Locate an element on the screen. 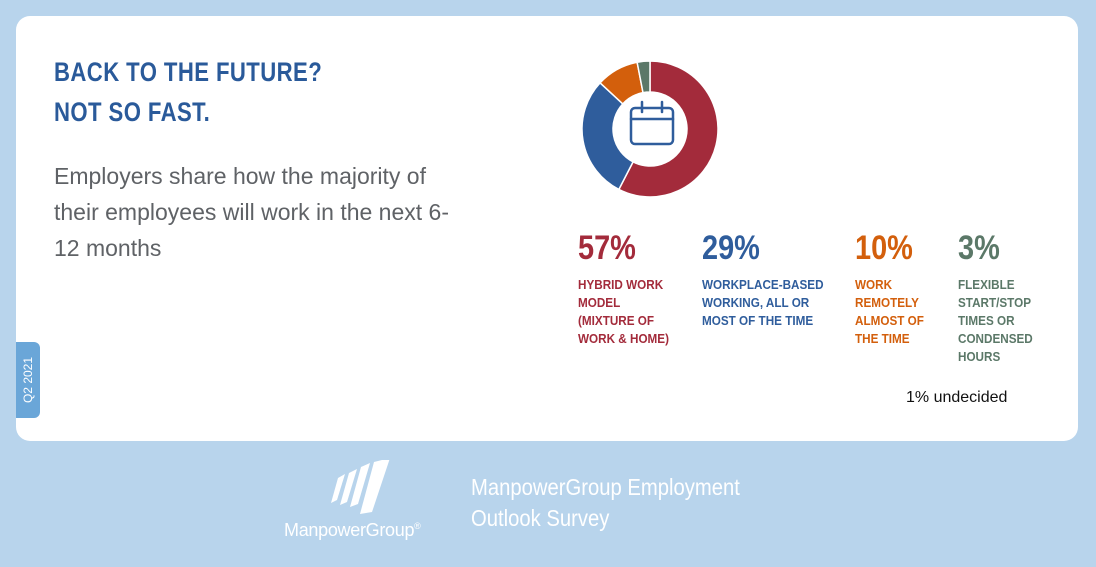  slice-hybrid is located at coordinates (668, 129).